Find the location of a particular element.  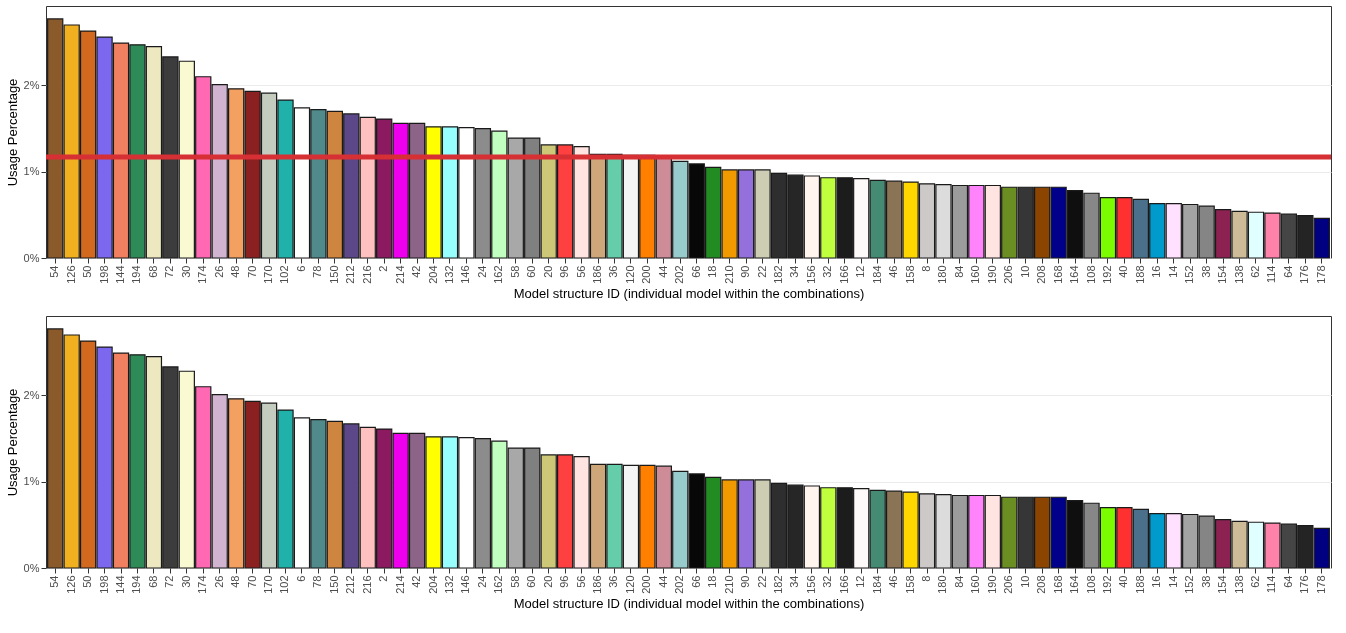

x-tick-label: 10 is located at coordinates (1024, 271).